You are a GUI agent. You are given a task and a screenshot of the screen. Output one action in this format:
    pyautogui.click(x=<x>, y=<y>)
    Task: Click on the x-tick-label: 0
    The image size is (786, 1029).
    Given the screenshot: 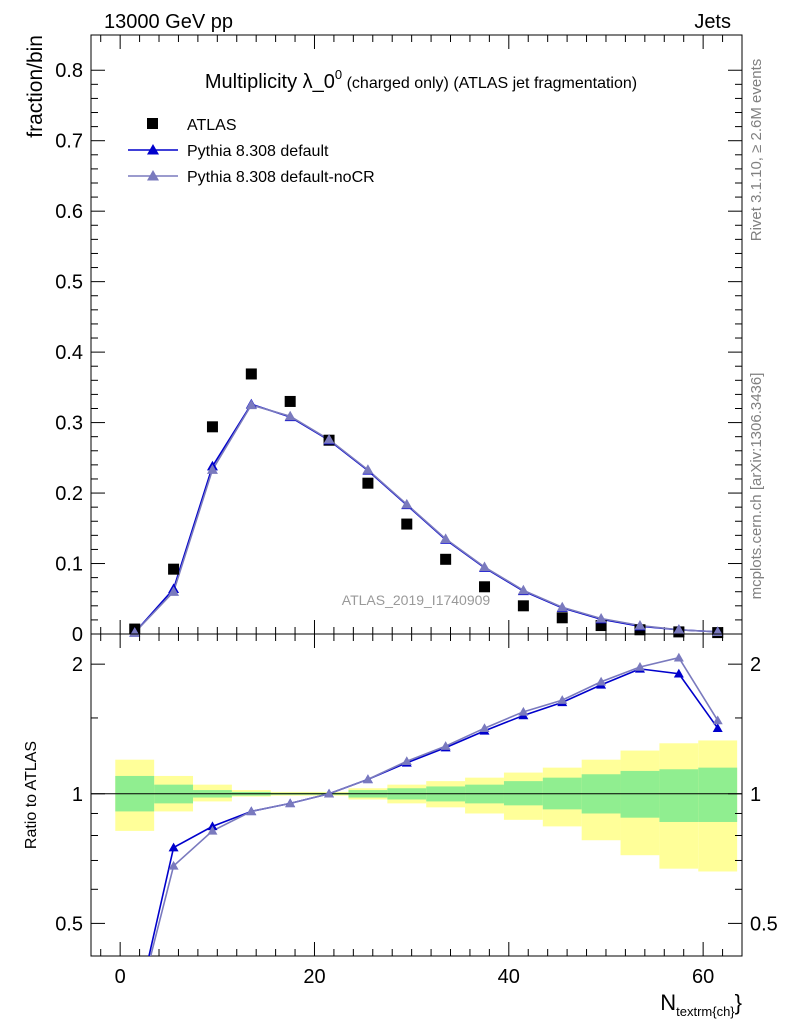 What is the action you would take?
    pyautogui.click(x=120, y=977)
    